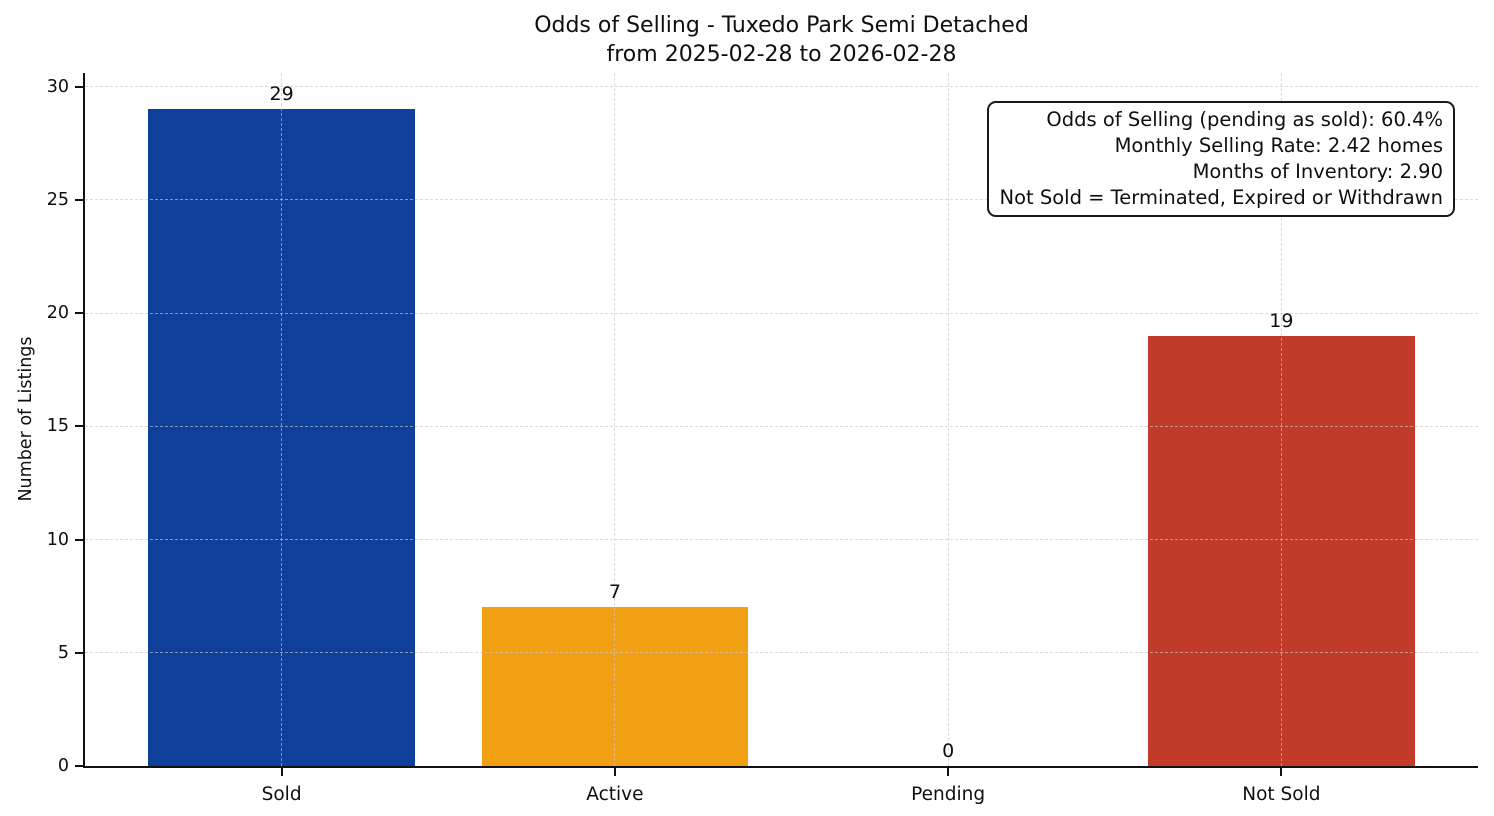  What do you see at coordinates (1281, 772) in the screenshot?
I see `x-tick-mark-not-sold` at bounding box center [1281, 772].